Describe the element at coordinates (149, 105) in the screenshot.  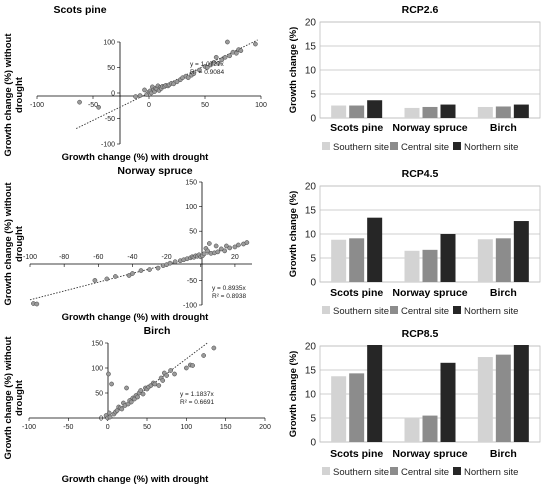
I see `x-tick-label: 0` at that location.